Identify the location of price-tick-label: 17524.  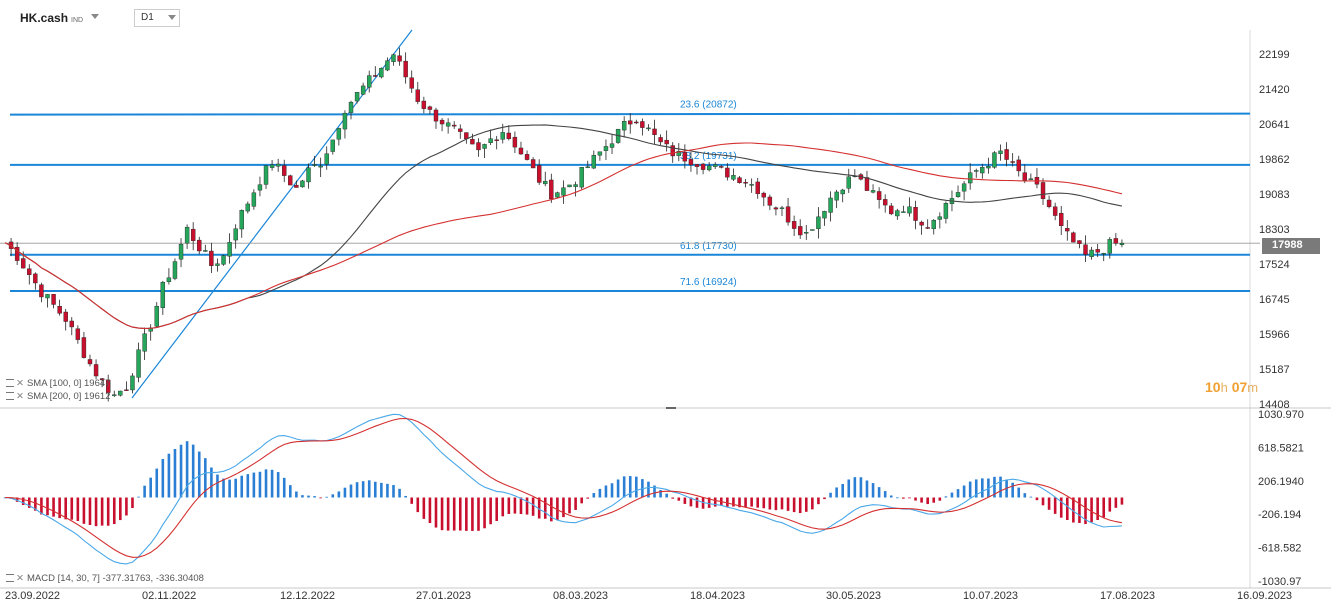
(1274, 265).